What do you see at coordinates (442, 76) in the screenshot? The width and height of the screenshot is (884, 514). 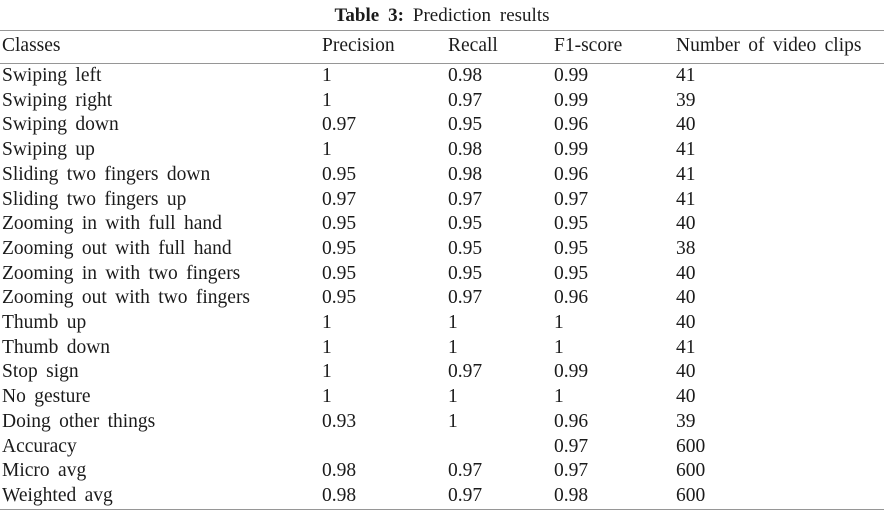 I see `table-row: Swiping left 1 0.98 0.99 41` at bounding box center [442, 76].